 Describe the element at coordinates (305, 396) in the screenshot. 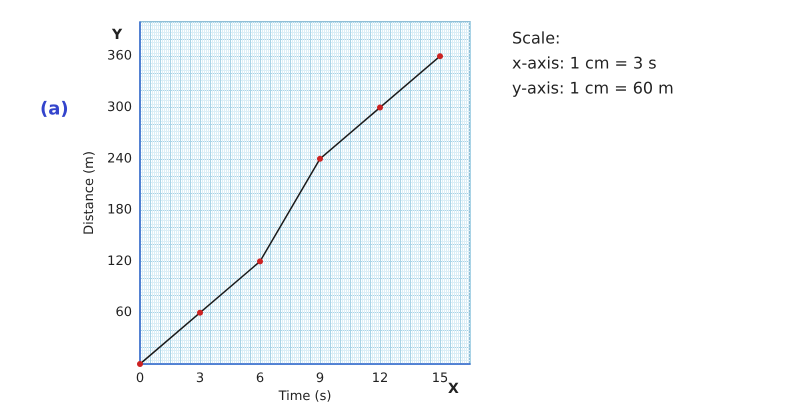

I see `x-axis-title: Time (s)` at that location.